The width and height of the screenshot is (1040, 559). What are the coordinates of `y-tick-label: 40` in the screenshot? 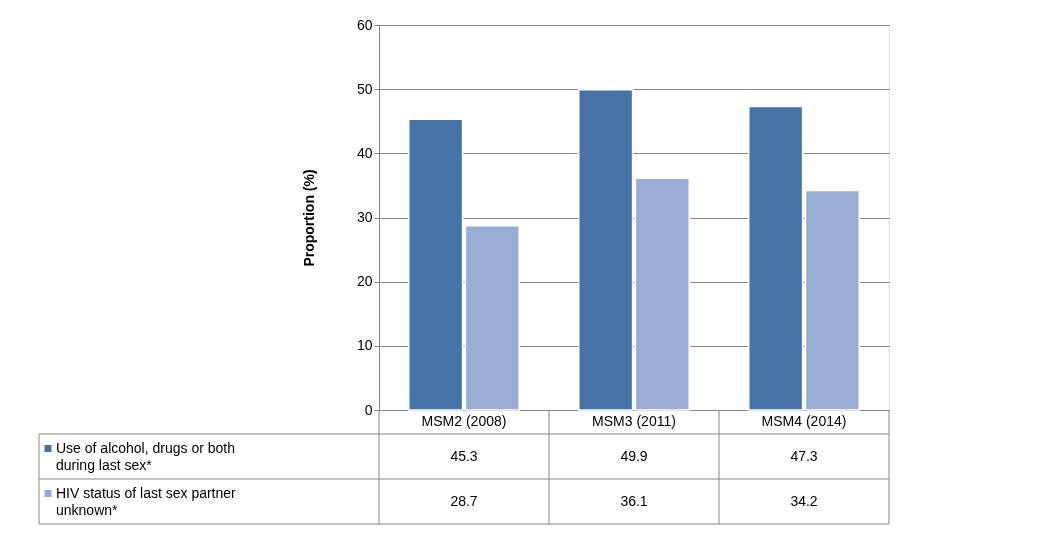 It's located at (364, 152).